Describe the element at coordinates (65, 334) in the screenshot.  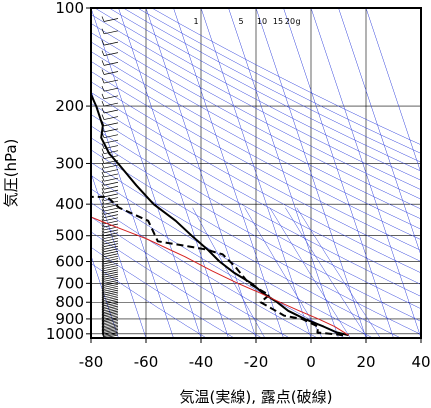
I see `y-tick-label: 1000` at that location.